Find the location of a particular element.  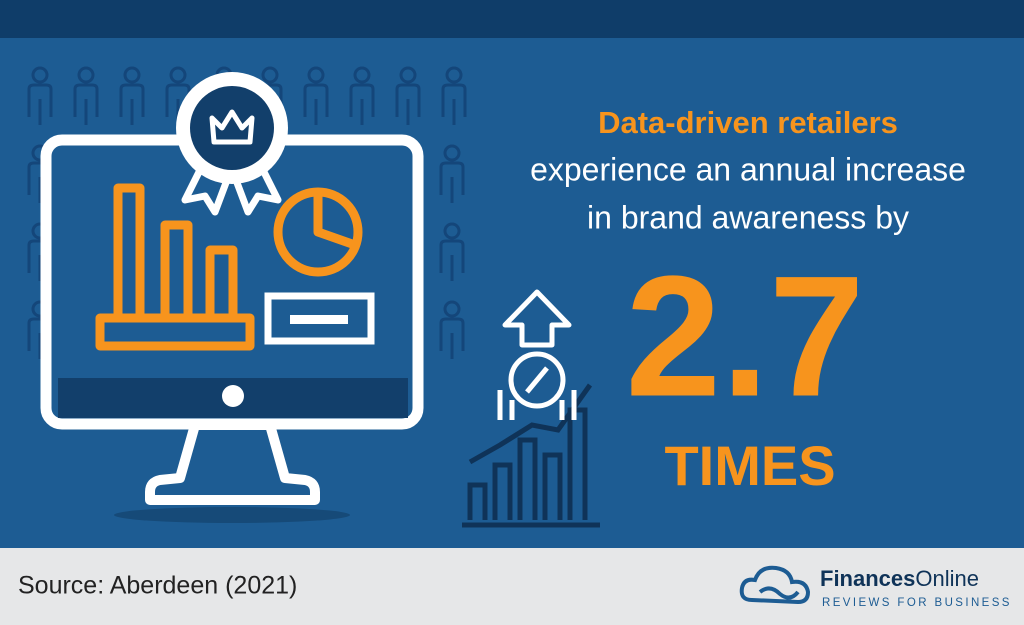

growth-icon is located at coordinates (531, 455).